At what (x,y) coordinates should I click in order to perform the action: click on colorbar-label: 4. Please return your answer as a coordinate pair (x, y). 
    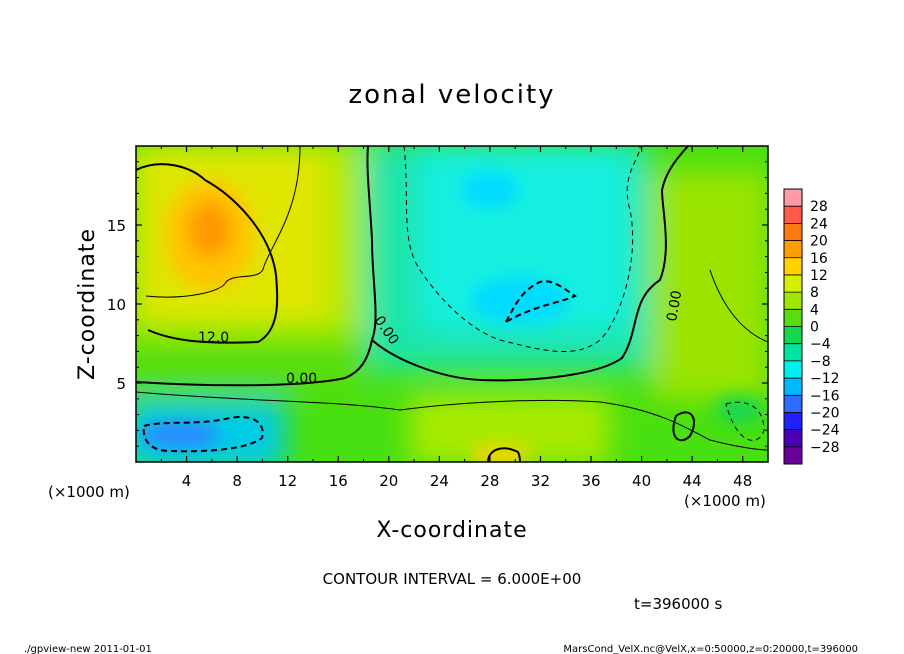
    Looking at the image, I should click on (814, 310).